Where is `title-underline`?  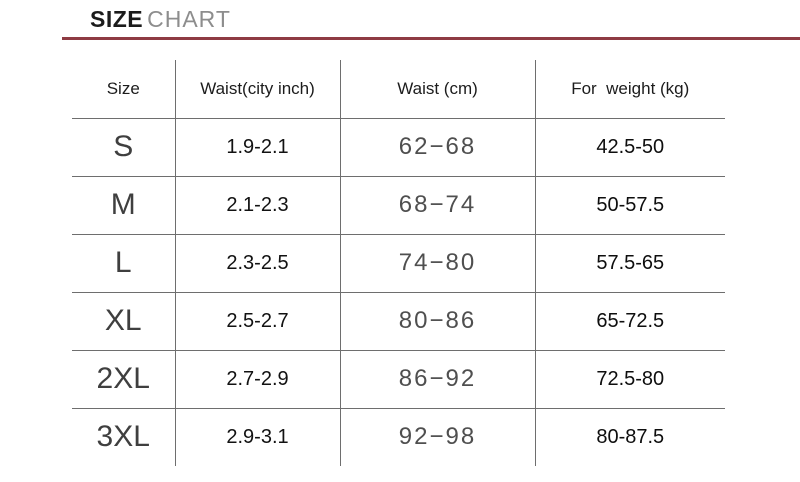 title-underline is located at coordinates (431, 38).